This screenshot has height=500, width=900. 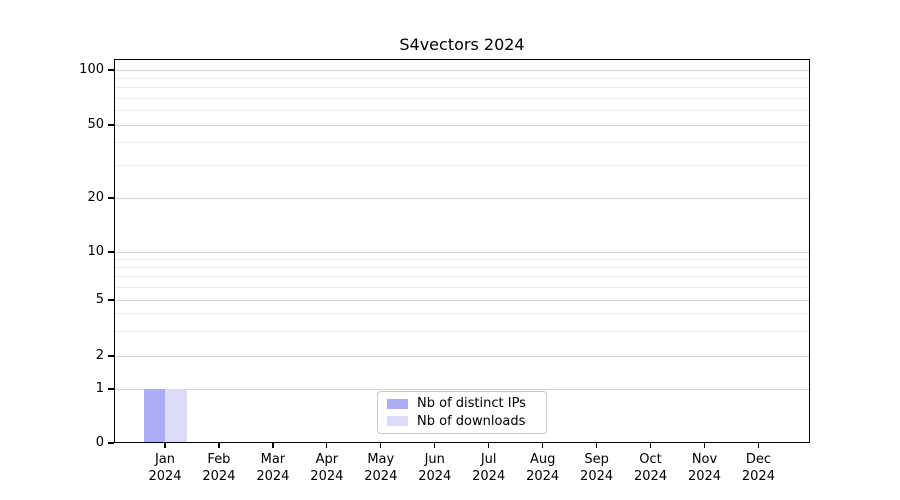 What do you see at coordinates (435, 468) in the screenshot?
I see `x-tick-label: Jun 2024` at bounding box center [435, 468].